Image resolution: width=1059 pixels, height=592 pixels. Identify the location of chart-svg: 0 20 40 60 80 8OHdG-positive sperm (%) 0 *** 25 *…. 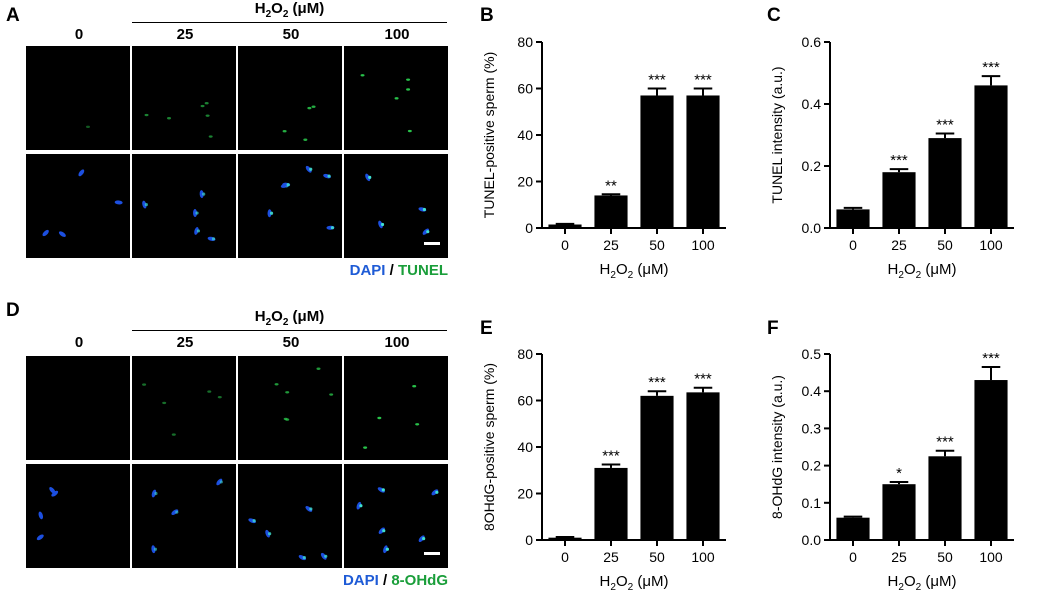
(603, 469).